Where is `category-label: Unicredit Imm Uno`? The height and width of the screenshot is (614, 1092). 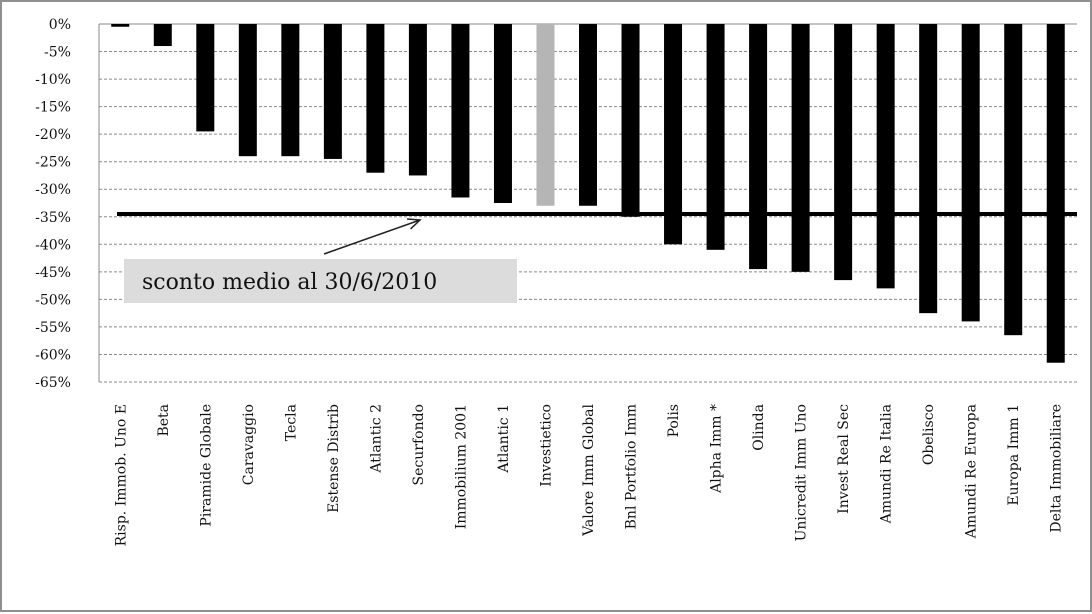 category-label: Unicredit Imm Uno is located at coordinates (802, 472).